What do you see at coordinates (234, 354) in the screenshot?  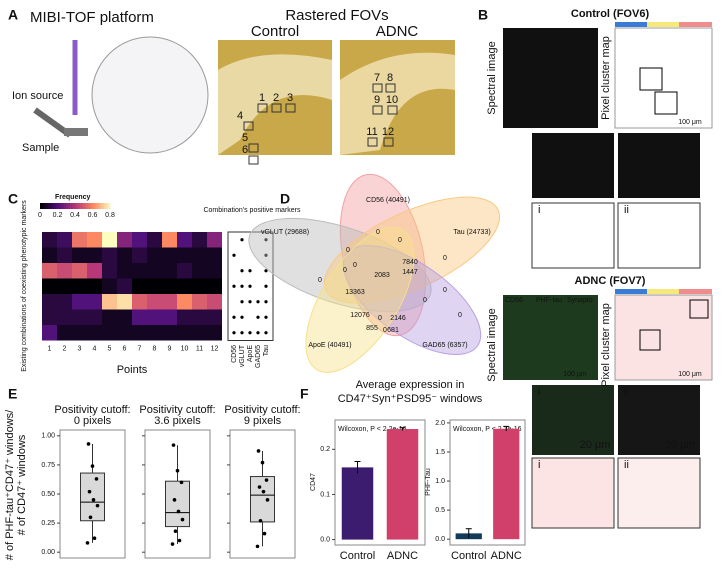 I see `label: CD56` at bounding box center [234, 354].